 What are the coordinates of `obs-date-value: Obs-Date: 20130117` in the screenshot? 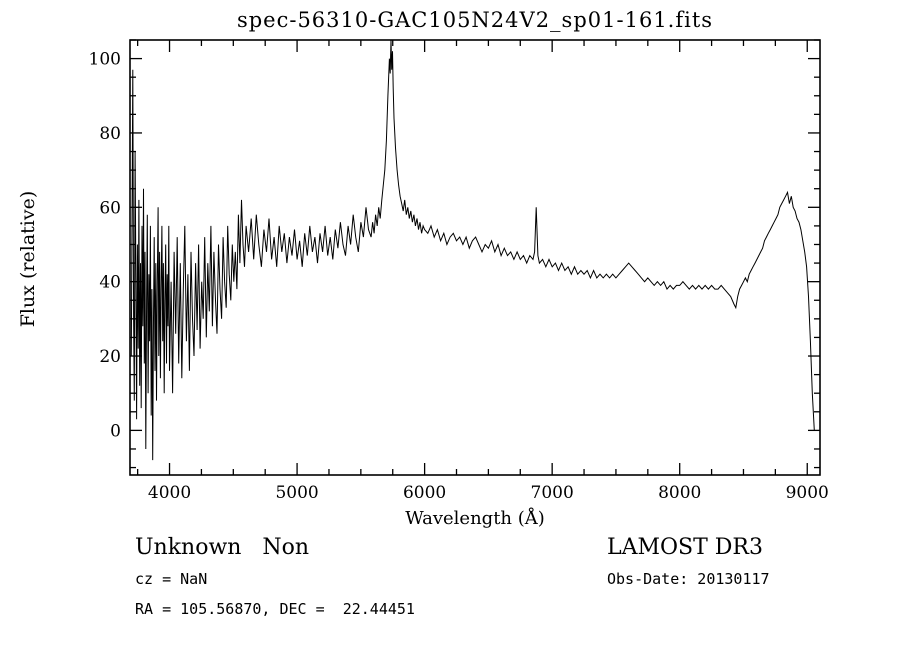 It's located at (688, 579).